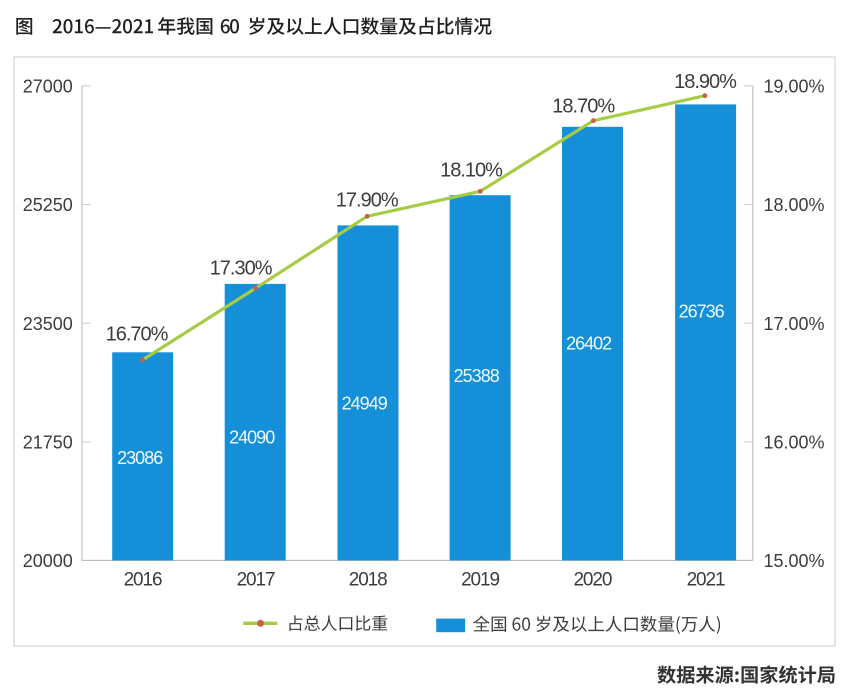 Image resolution: width=845 pixels, height=698 pixels. Describe the element at coordinates (137, 335) in the screenshot. I see `svg-text: 16.70%` at that location.